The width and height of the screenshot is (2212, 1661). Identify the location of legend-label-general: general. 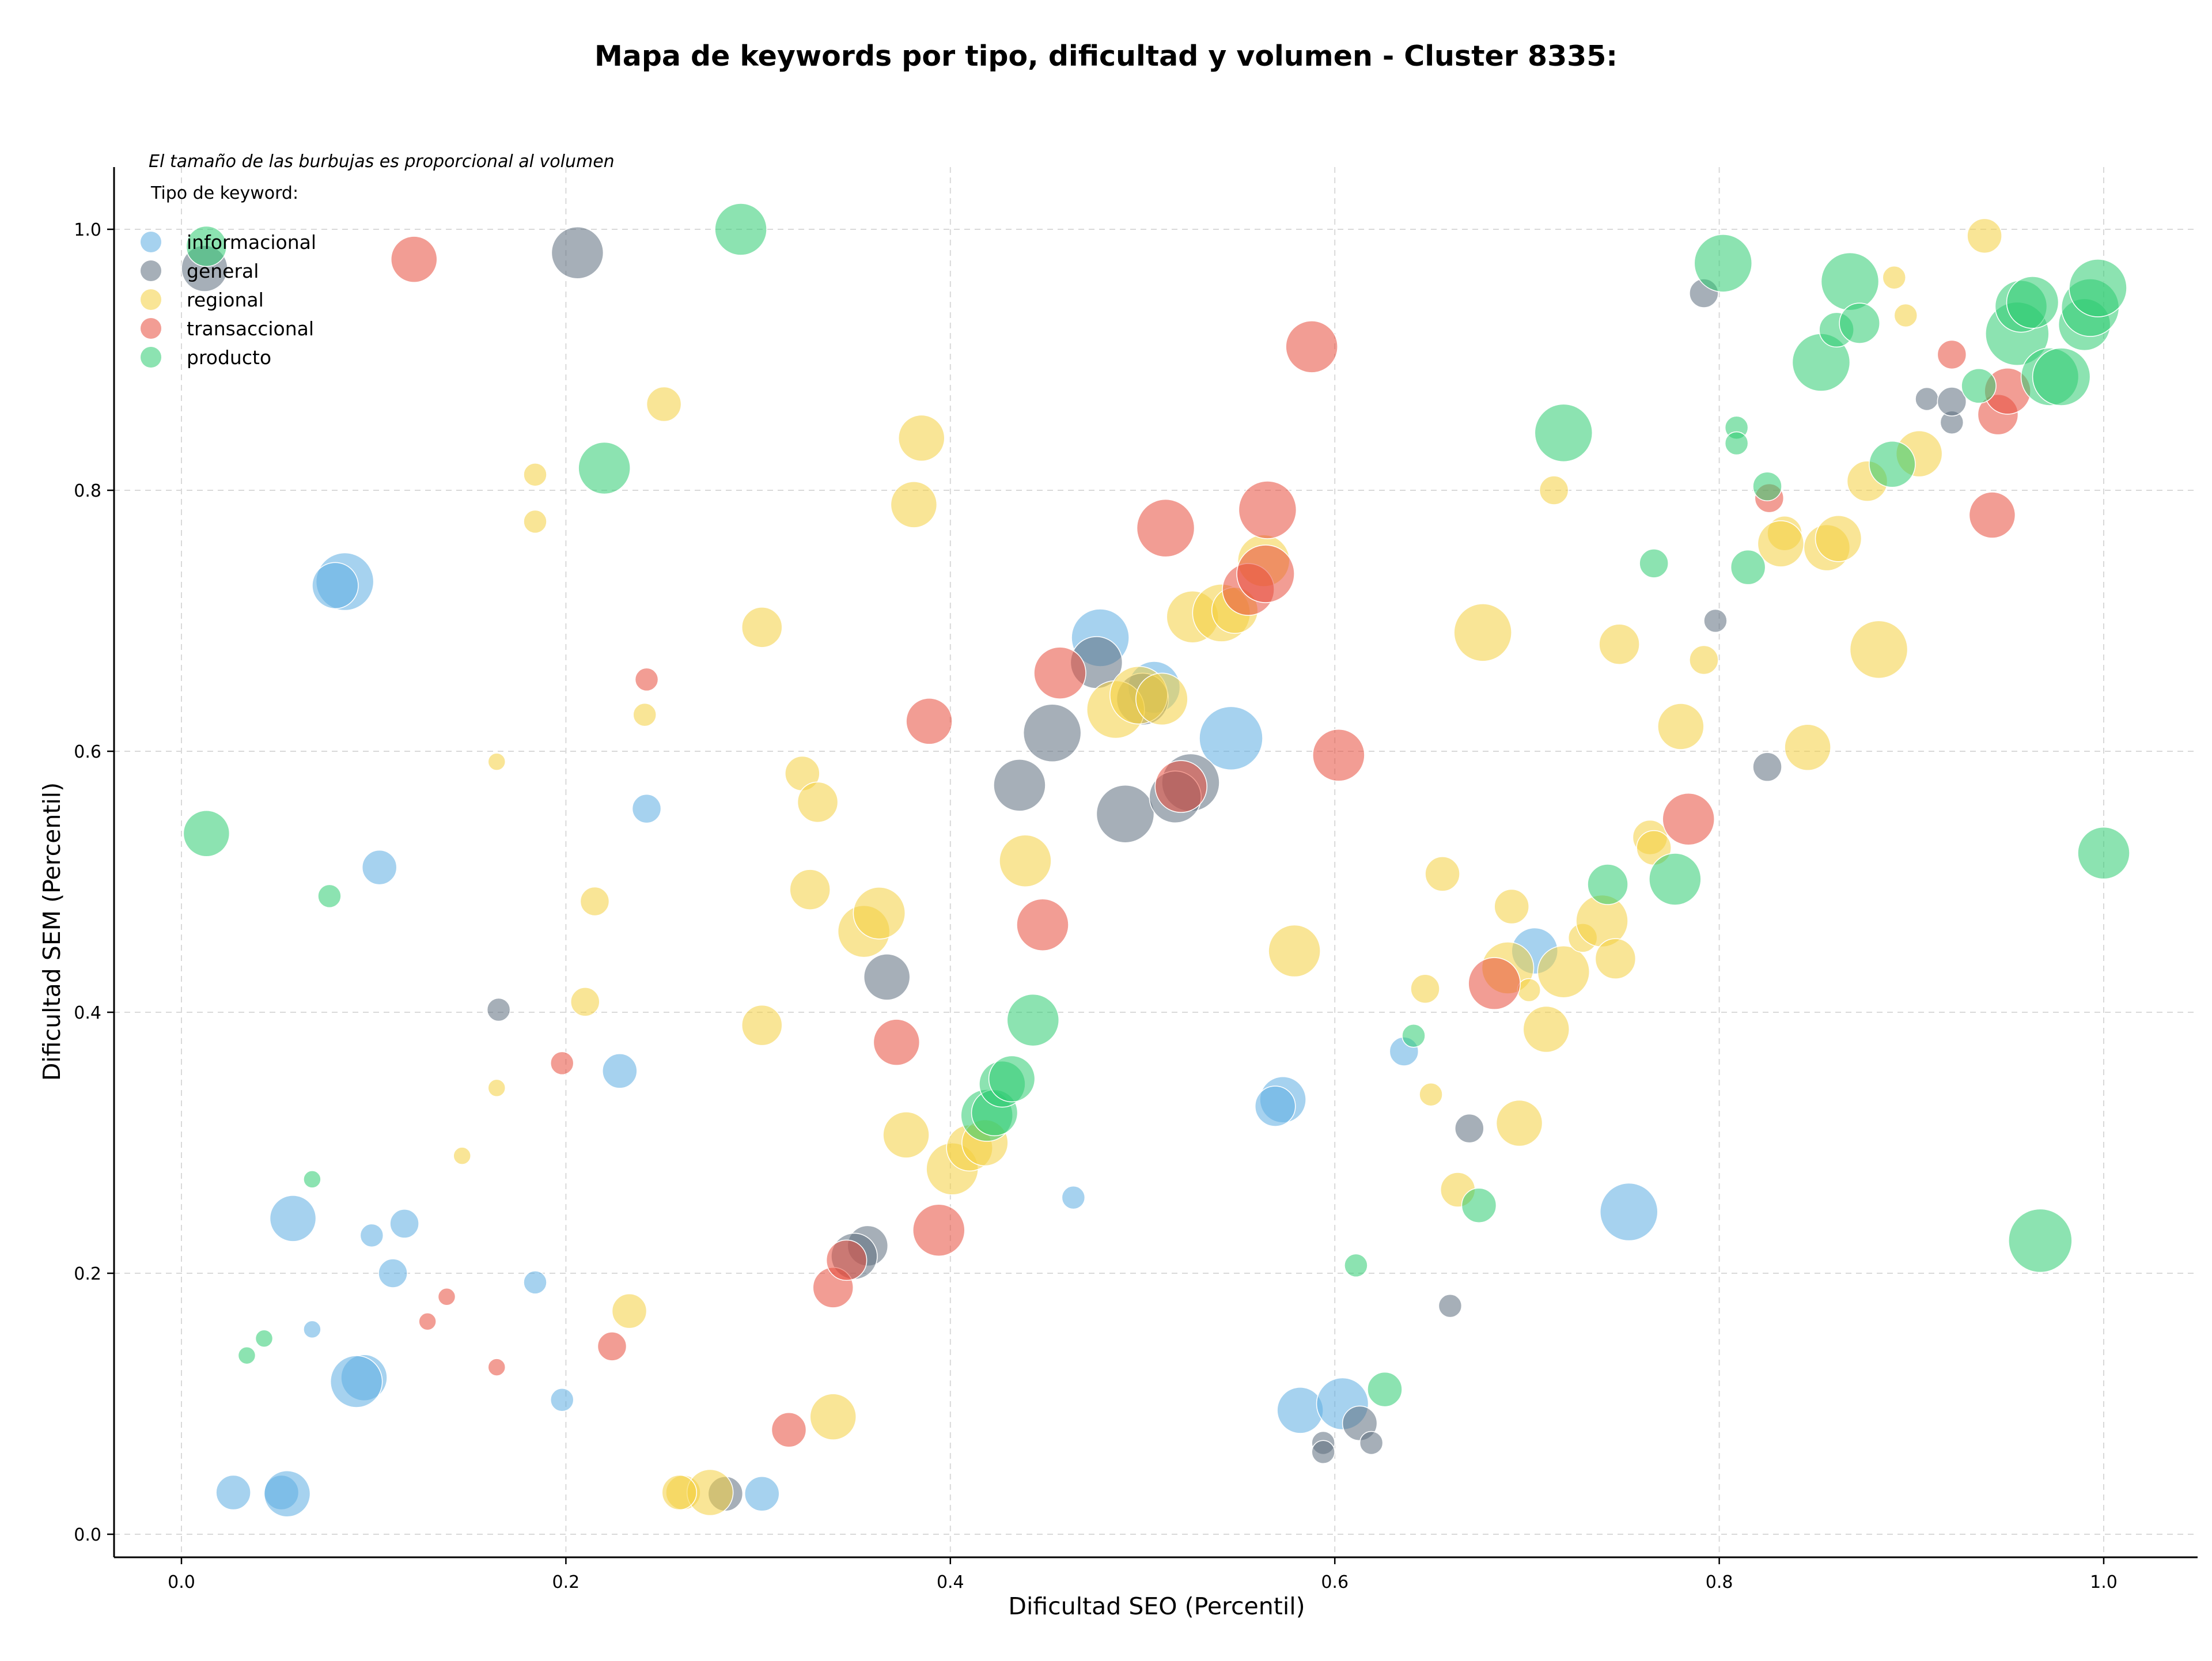
(223, 271).